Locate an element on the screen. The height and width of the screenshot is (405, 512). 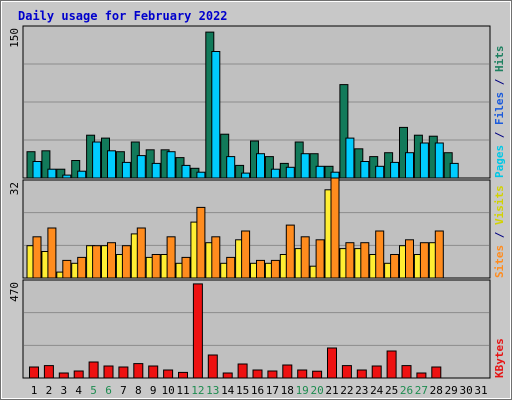
x-tick-label: 2 is located at coordinates (49, 390).